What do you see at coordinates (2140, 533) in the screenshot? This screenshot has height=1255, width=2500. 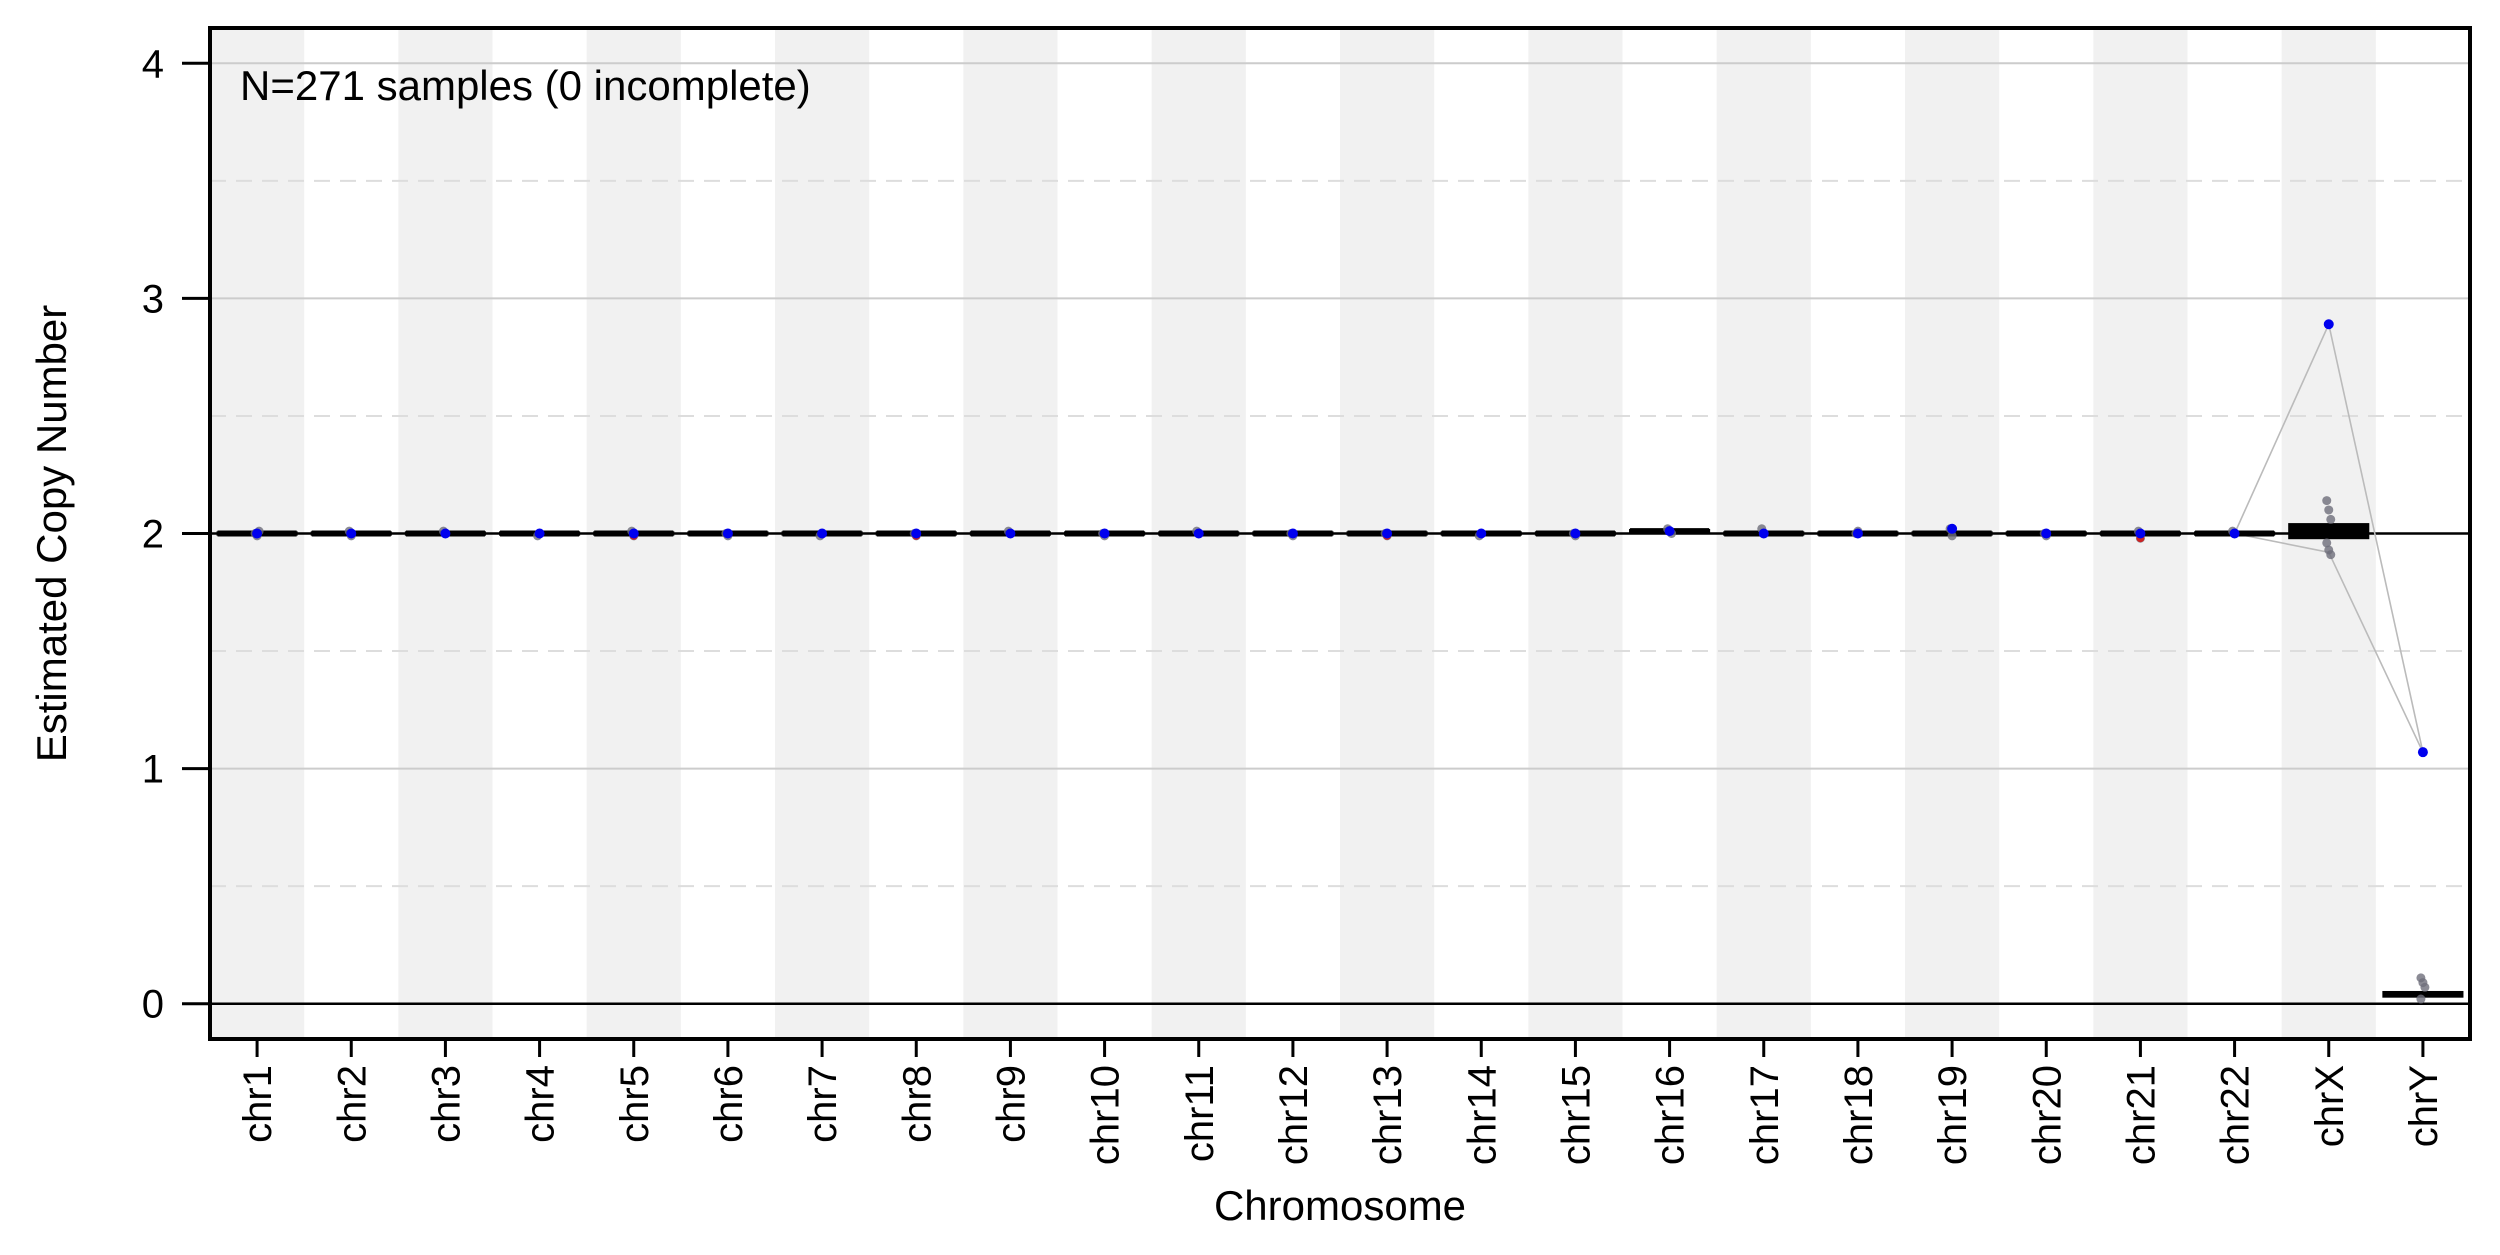 I see `highlighted-sample-point-chr21` at bounding box center [2140, 533].